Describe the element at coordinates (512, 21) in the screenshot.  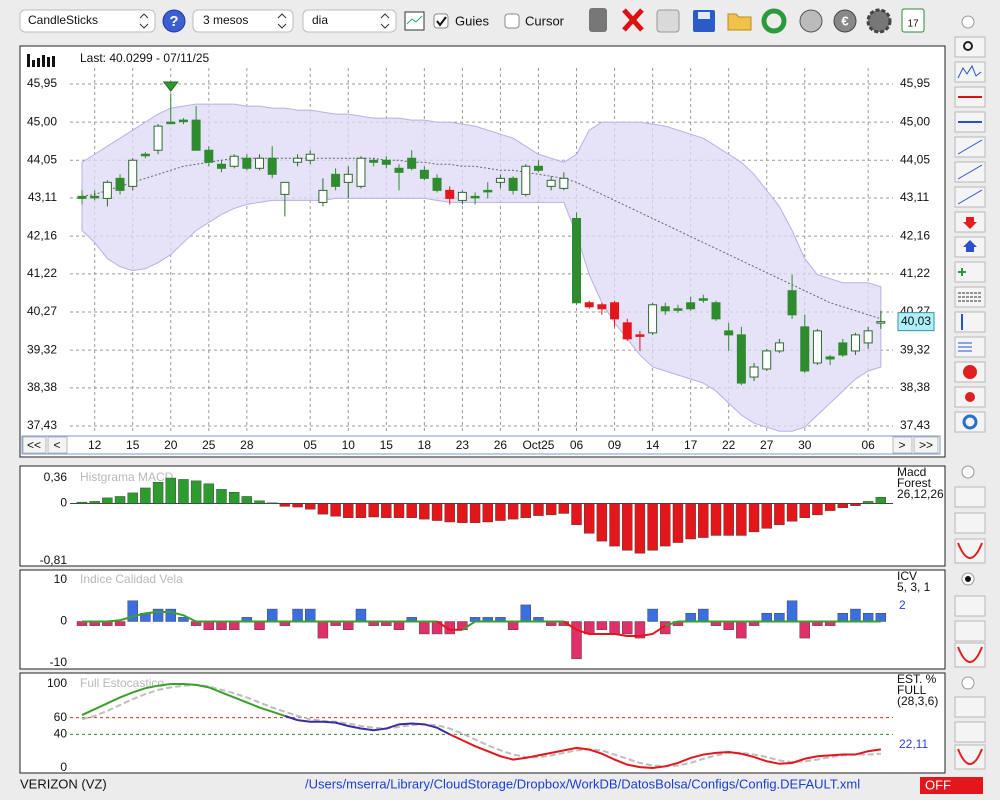
I see `cursor-checkbox` at that location.